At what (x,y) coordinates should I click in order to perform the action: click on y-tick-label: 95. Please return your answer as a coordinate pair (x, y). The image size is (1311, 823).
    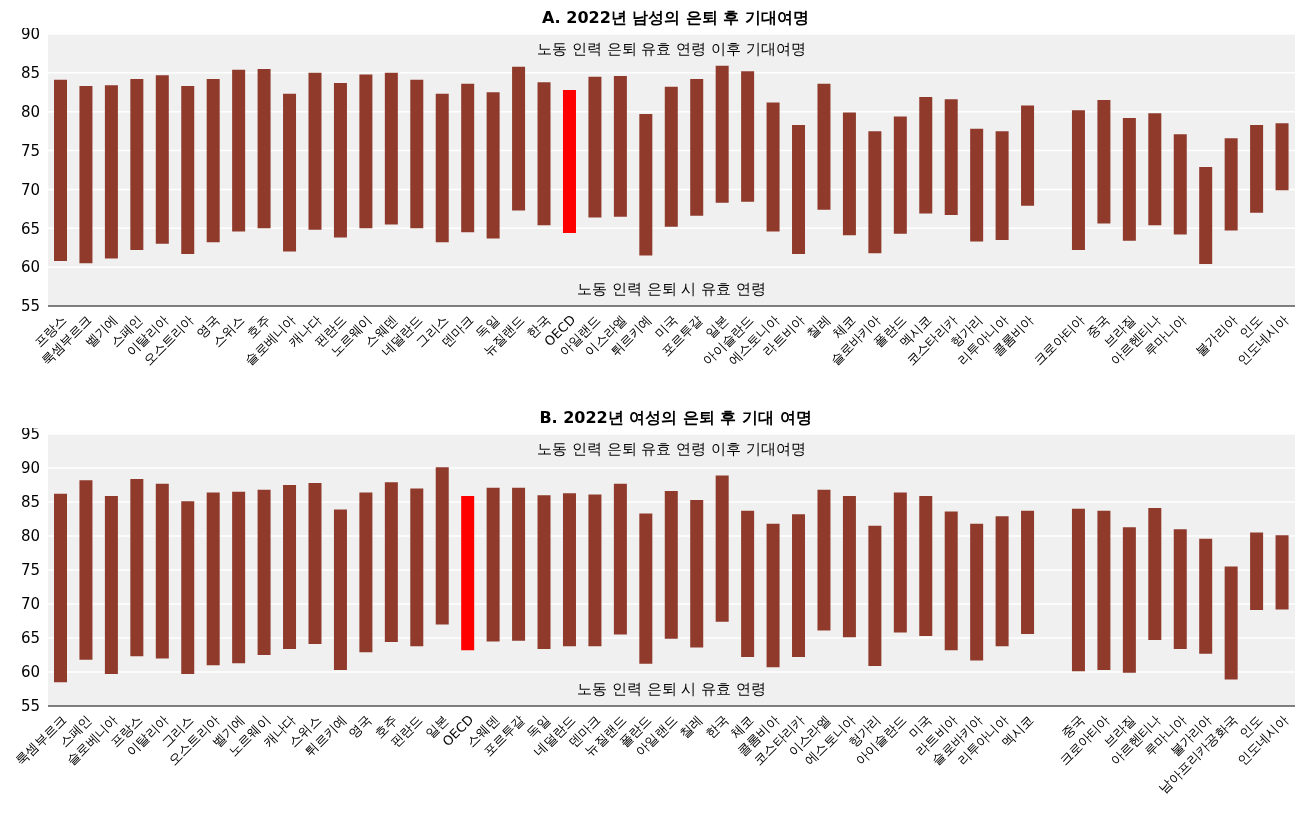
    Looking at the image, I should click on (30, 434).